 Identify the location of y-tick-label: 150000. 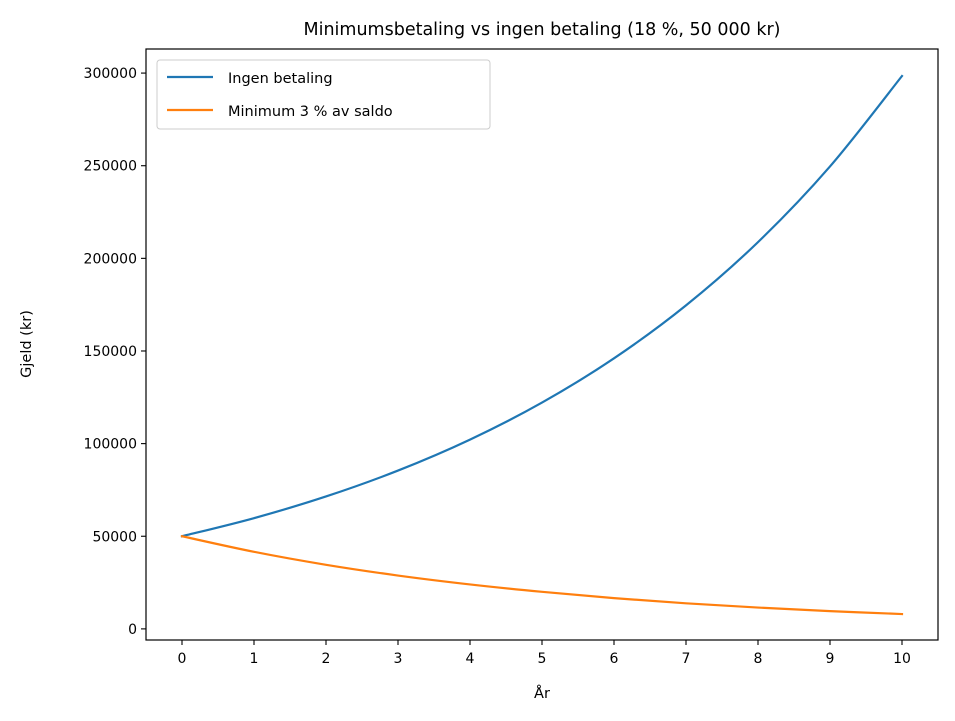
(110, 352).